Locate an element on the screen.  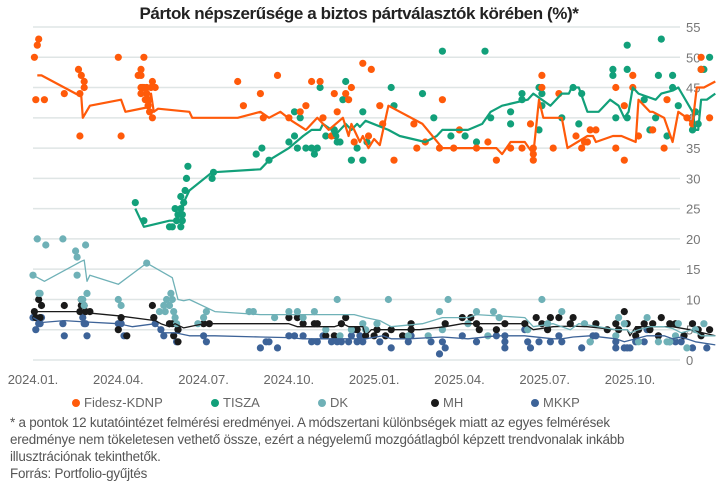
y-tick-label: 15 is located at coordinates (693, 269).